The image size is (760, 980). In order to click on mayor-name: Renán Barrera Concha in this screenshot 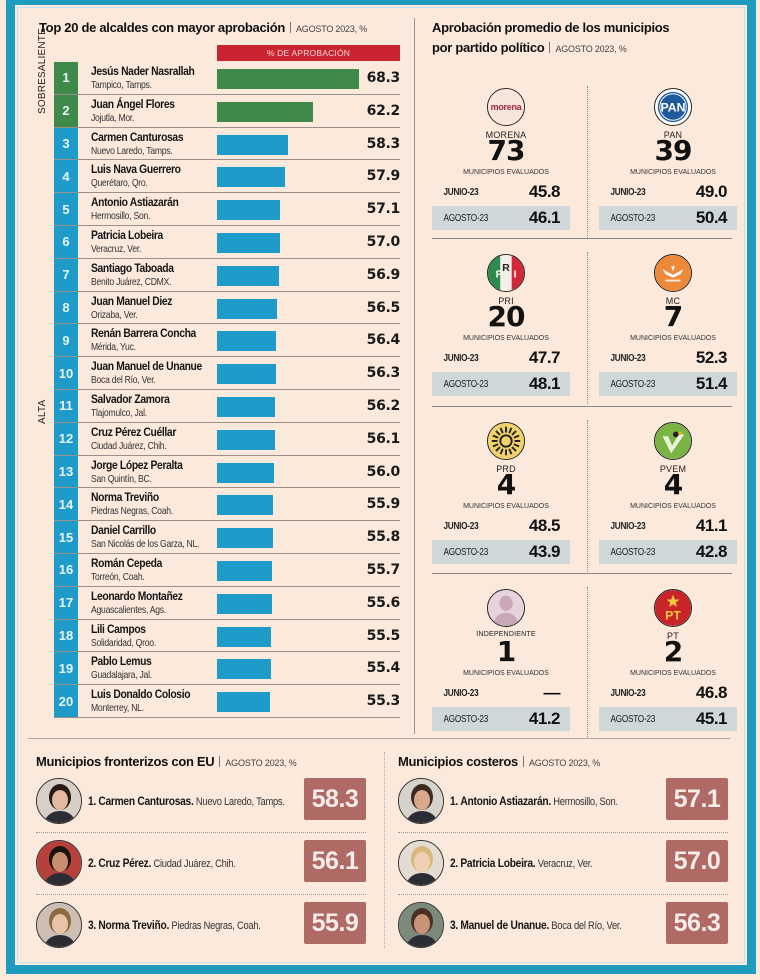, I will do `click(143, 333)`.